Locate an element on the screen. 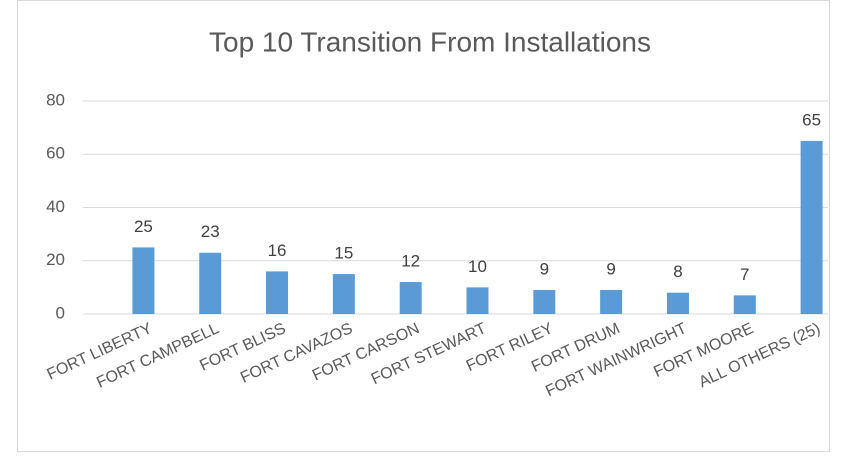 The width and height of the screenshot is (846, 457). chart-title: Top 10 Transition From Installations is located at coordinates (430, 41).